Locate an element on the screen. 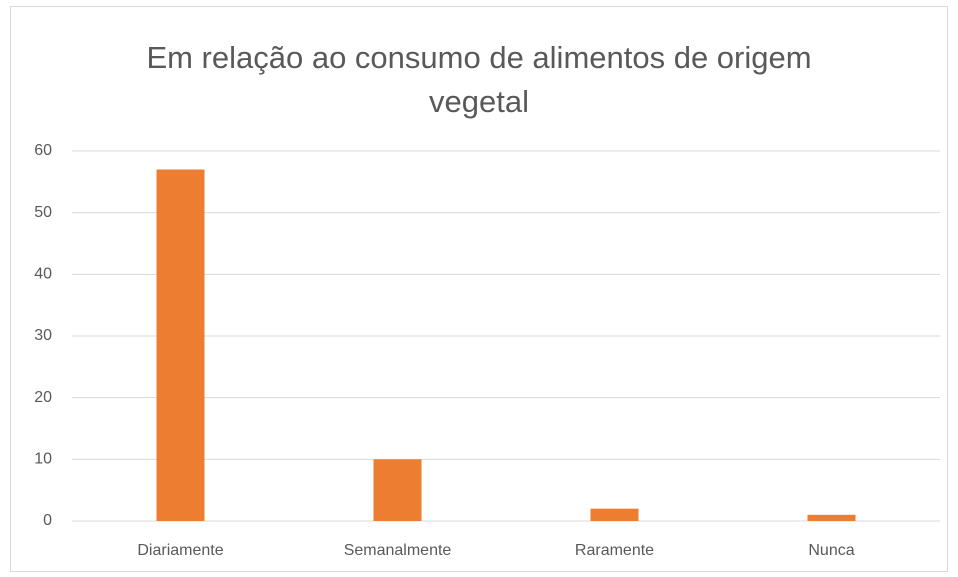 The image size is (958, 577). y-tick-label: 30 is located at coordinates (43, 335).